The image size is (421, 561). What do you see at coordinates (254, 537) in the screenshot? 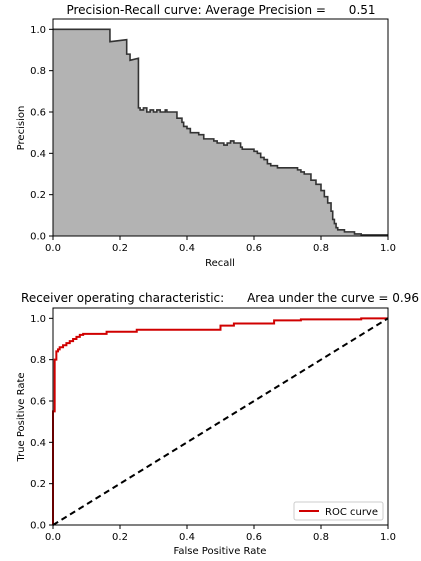
I see `roc-x-tick-label: 0.6` at bounding box center [254, 537].